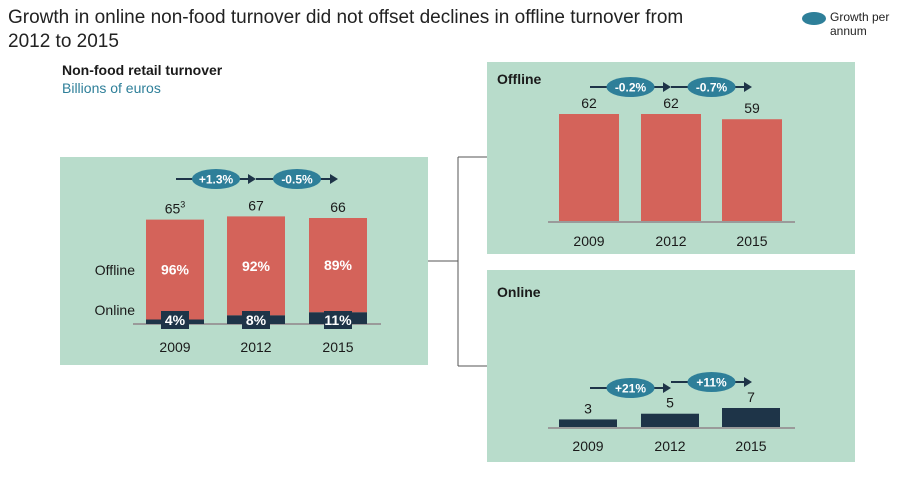 Image resolution: width=900 pixels, height=484 pixels. What do you see at coordinates (115, 270) in the screenshot?
I see `total-offline-series-label: Offline` at bounding box center [115, 270].